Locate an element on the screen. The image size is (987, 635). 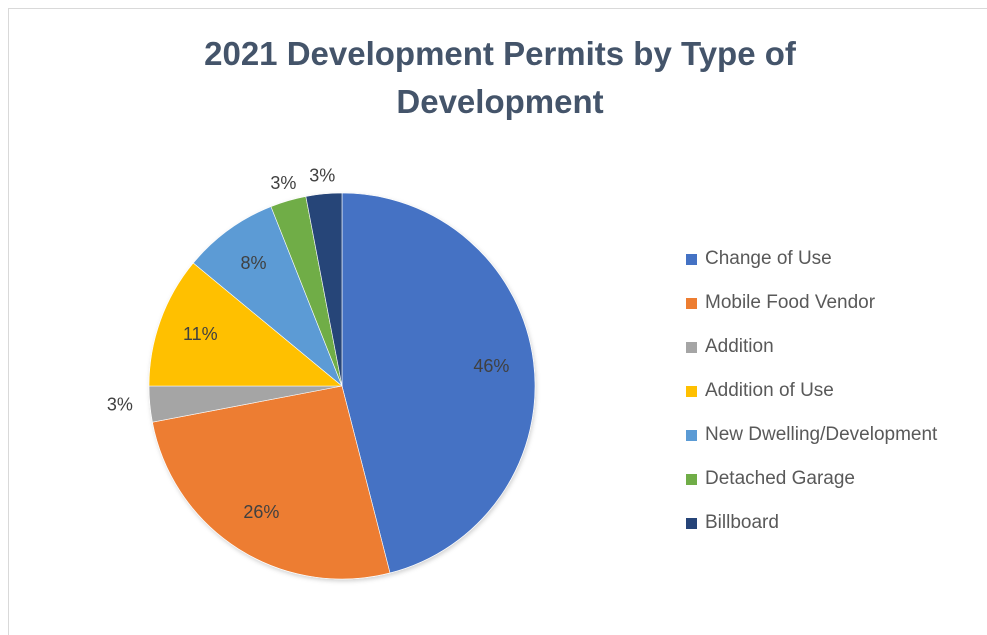
chart-title-line-2: Development is located at coordinates (500, 101).